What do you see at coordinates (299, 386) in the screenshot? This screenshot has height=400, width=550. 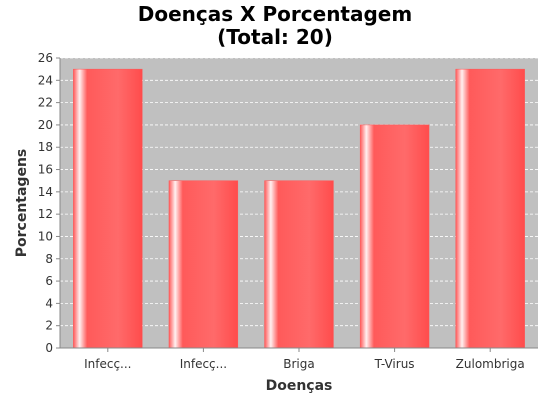 I see `x-axis-label: Doenças` at bounding box center [299, 386].